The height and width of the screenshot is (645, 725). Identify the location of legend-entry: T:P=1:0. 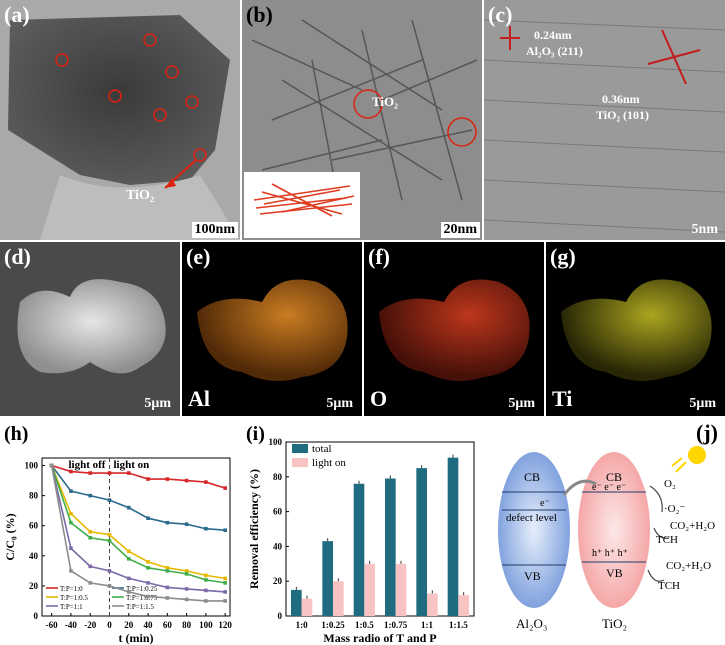
(71, 589).